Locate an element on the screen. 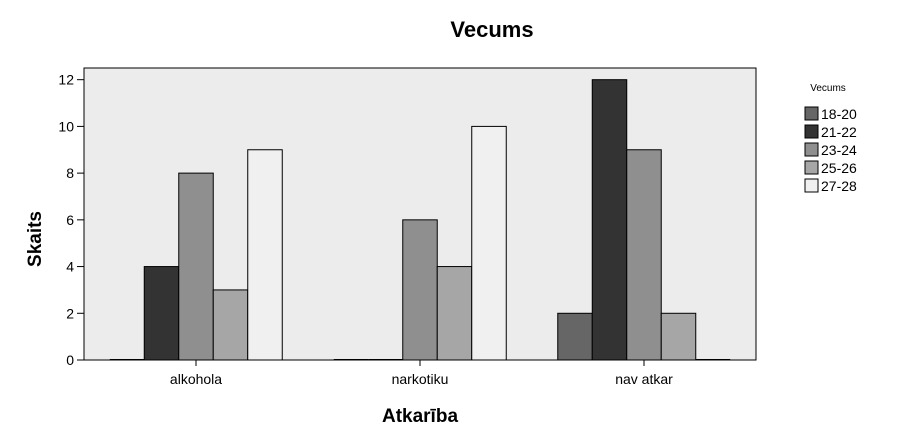 This screenshot has width=916, height=437. x-axis: alkohola narkotiku nav atkar is located at coordinates (421, 373).